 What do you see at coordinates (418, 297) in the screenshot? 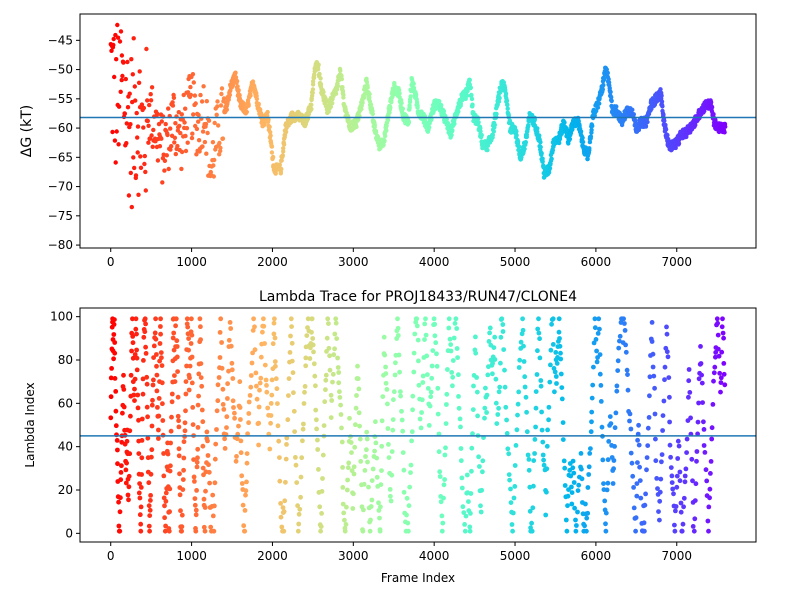
I see `lambda-plot-title: Lambda Trace for PROJ18433/RUN47/CLONE4` at bounding box center [418, 297].